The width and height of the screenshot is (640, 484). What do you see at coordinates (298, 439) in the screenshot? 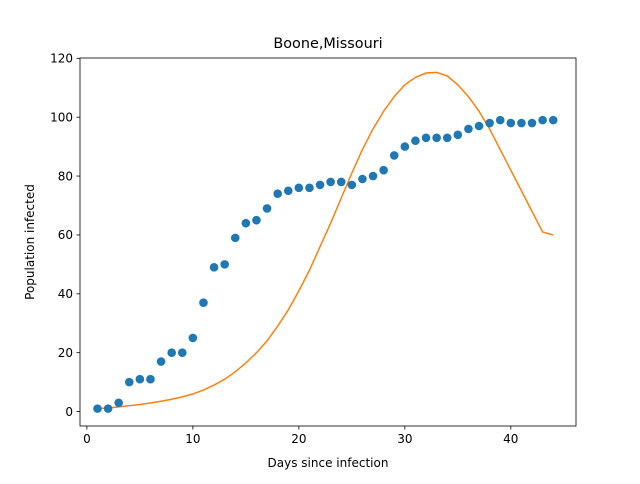
I see `x-tick-label: 20` at bounding box center [298, 439].